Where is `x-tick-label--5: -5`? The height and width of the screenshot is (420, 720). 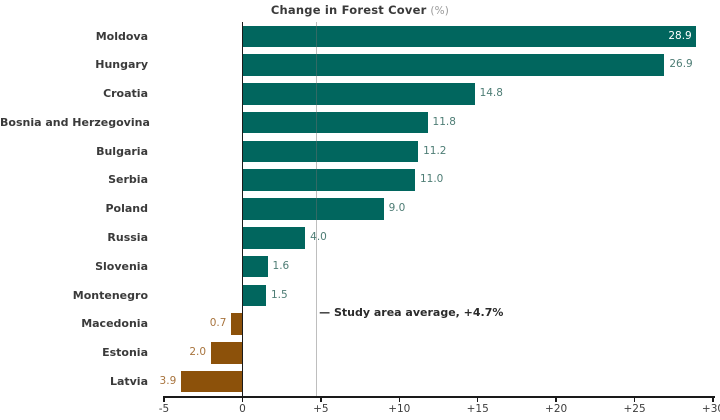 x-tick-label--5: -5 is located at coordinates (164, 409).